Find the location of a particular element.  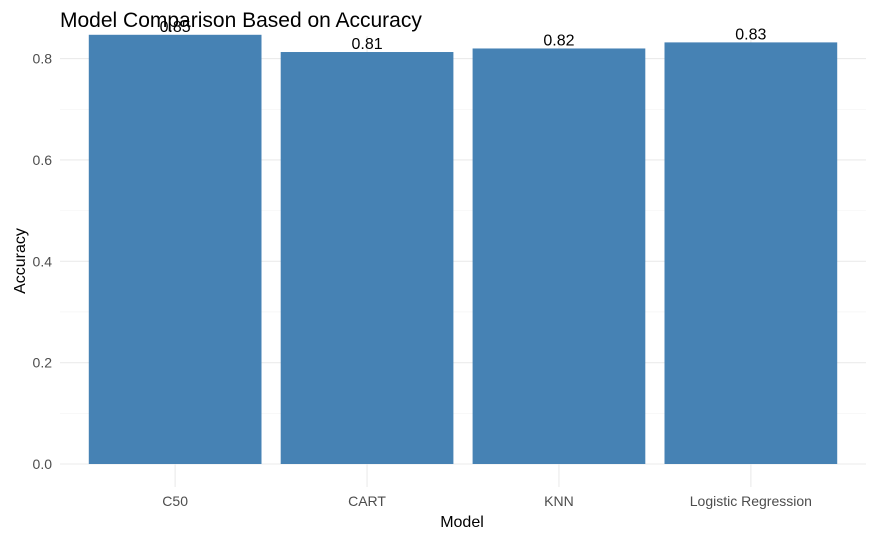

bar-value-label: 0.81 is located at coordinates (366, 44).